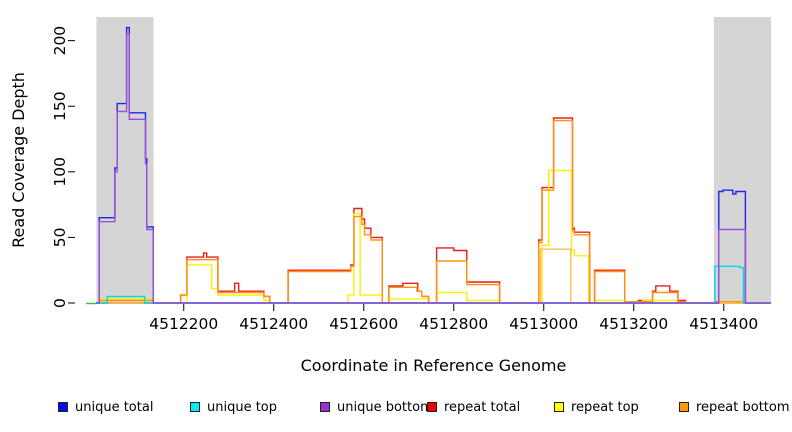  What do you see at coordinates (18, 160) in the screenshot?
I see `y-axis-title: Read Coverage Depth` at bounding box center [18, 160].